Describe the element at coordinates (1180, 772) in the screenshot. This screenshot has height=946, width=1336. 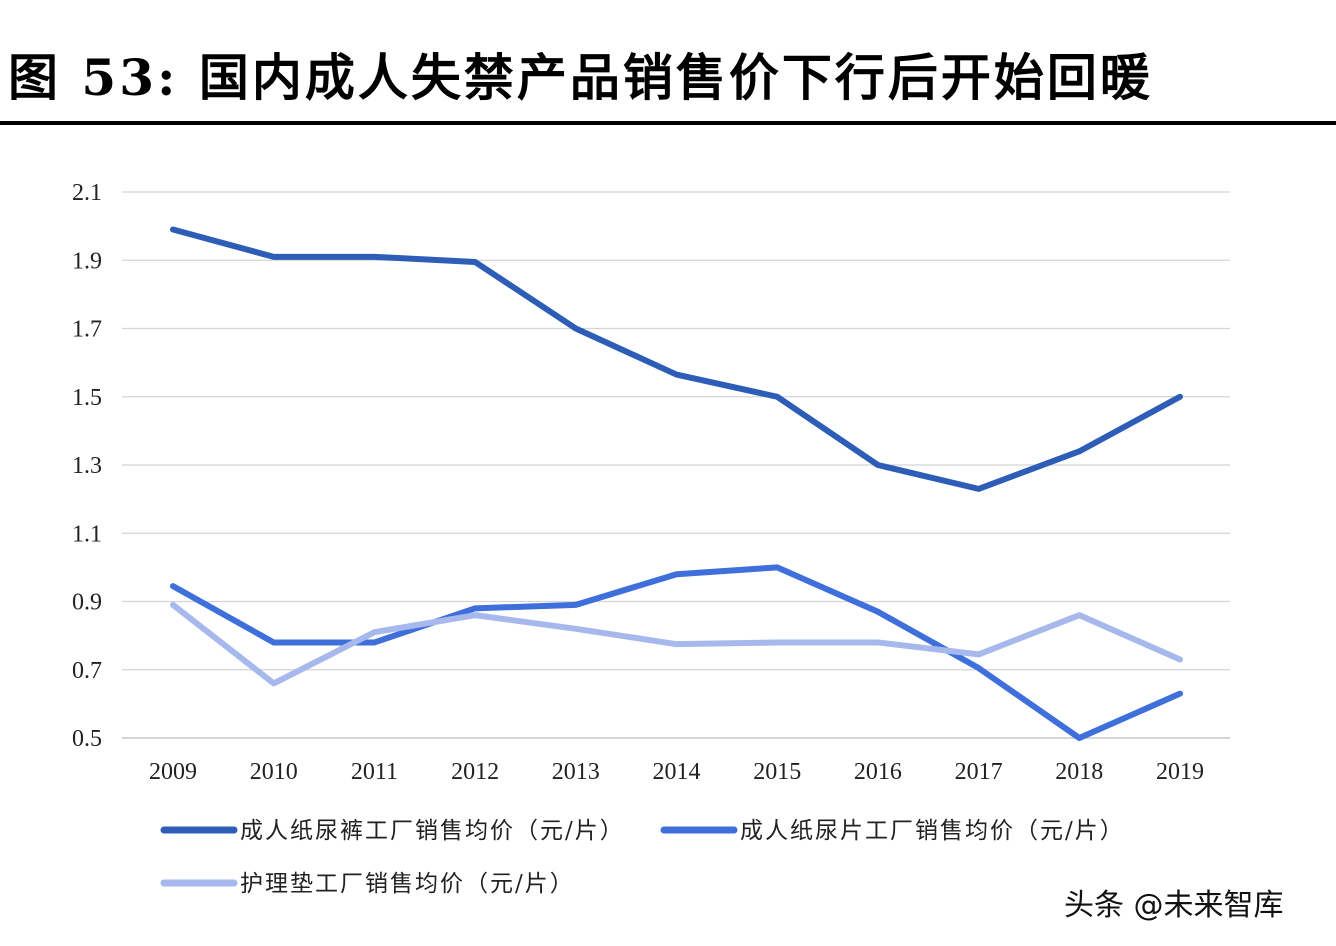
I see `x-tick-label: 2019` at that location.